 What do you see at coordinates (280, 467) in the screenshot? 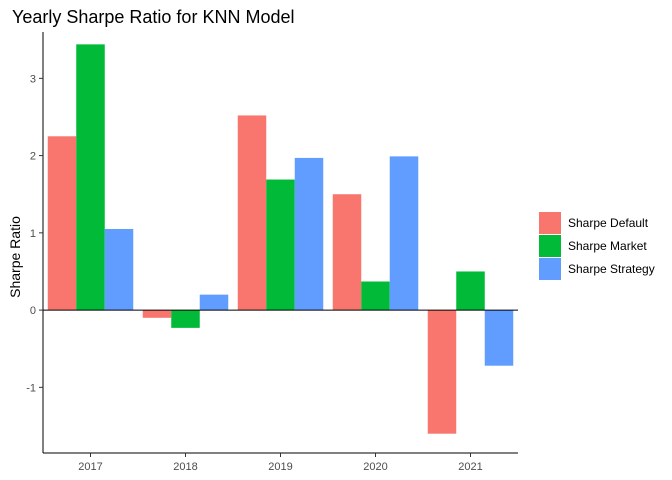
I see `x-tick-label: 2019` at bounding box center [280, 467].